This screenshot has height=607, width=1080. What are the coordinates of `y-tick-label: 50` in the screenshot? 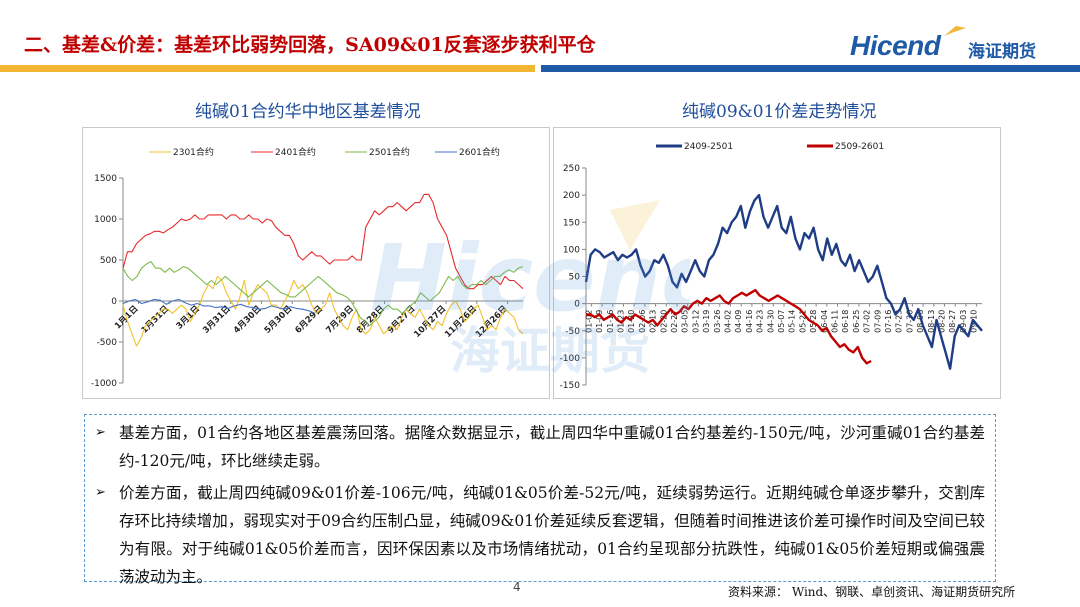 It's located at (575, 278).